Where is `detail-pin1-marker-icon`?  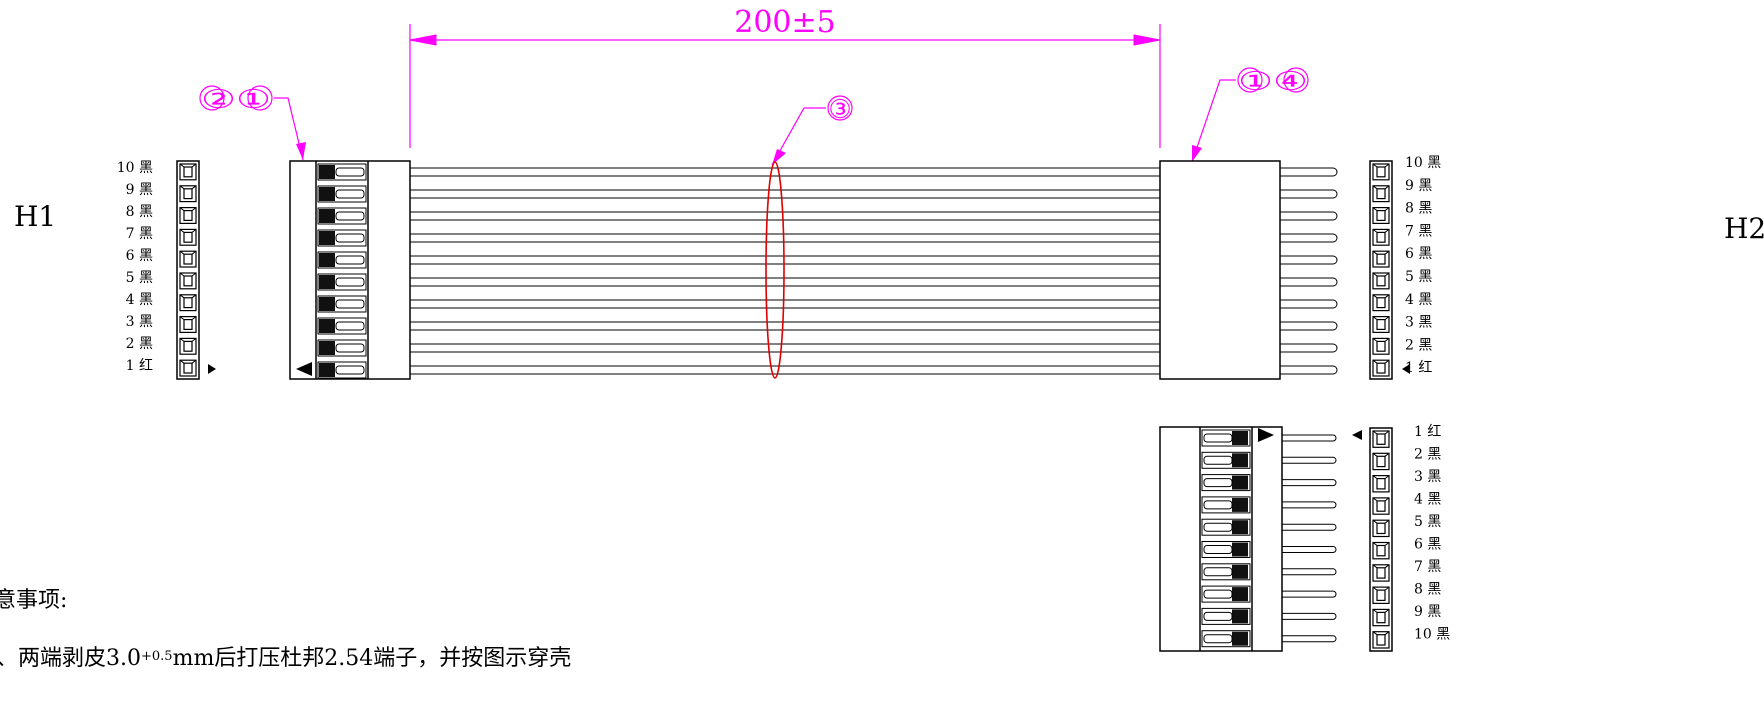
detail-pin1-marker-icon is located at coordinates (1357, 435).